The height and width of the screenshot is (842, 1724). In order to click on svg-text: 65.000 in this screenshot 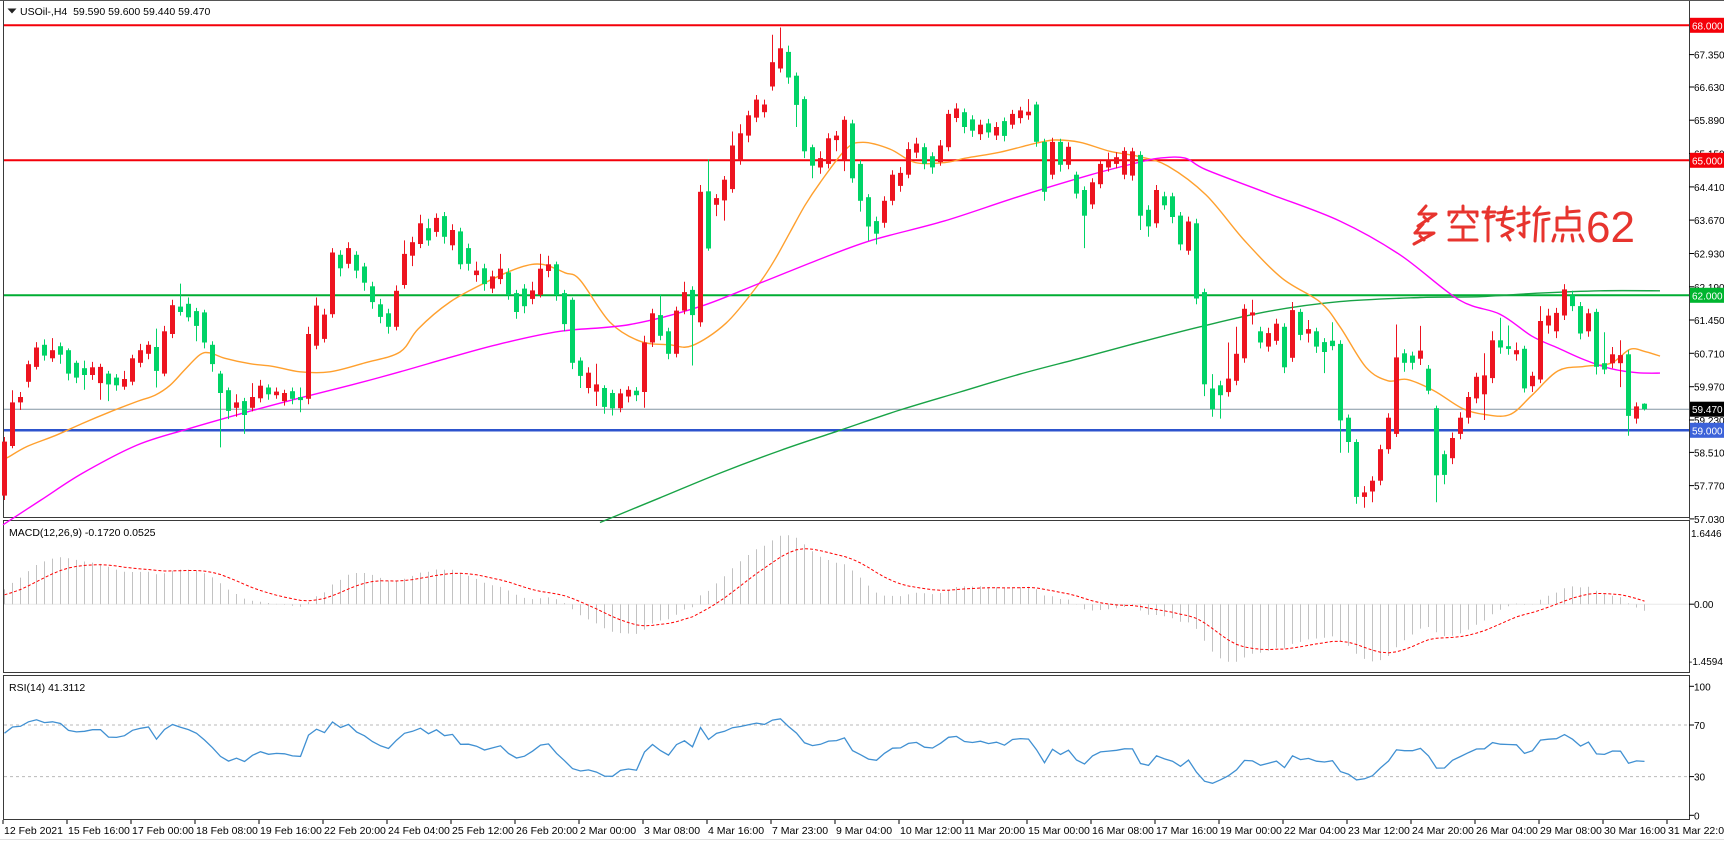, I will do `click(1707, 161)`.